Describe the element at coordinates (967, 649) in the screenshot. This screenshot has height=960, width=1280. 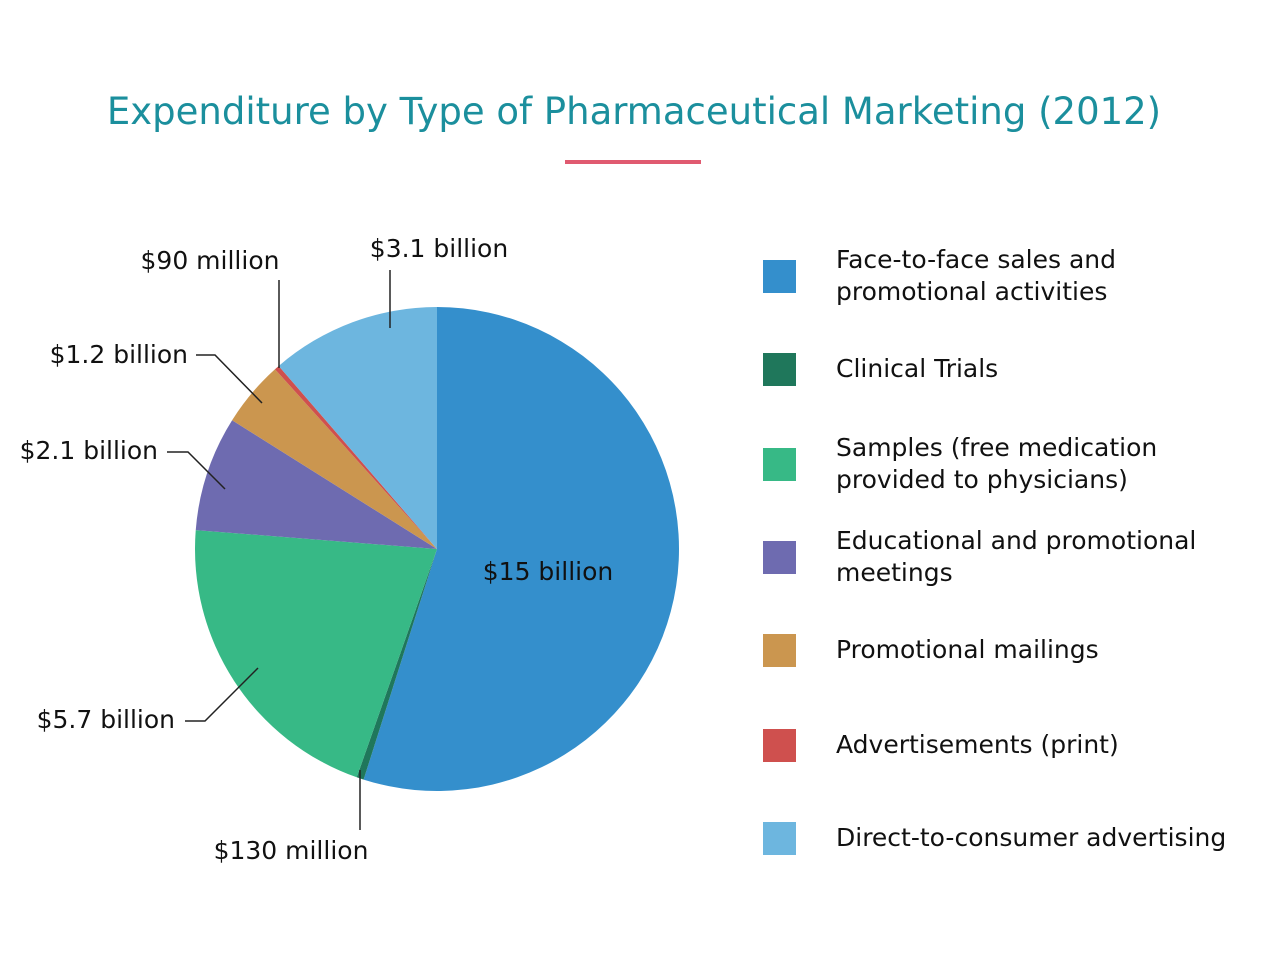
I see `legend-label-line: Promotional mailings` at that location.